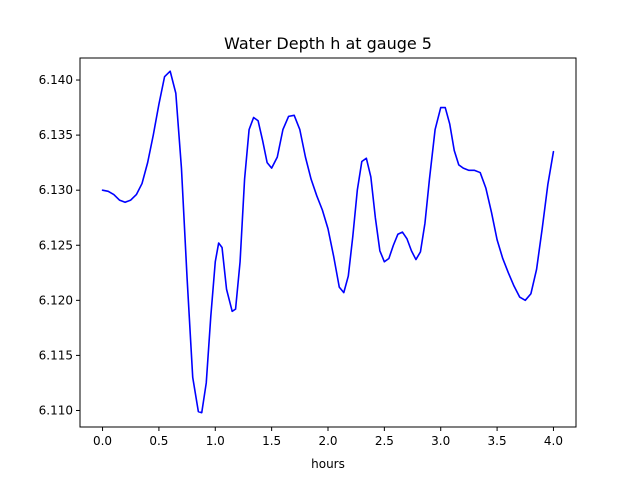 Image resolution: width=640 pixels, height=480 pixels. What do you see at coordinates (327, 441) in the screenshot?
I see `x-tick-label: 2.0` at bounding box center [327, 441].